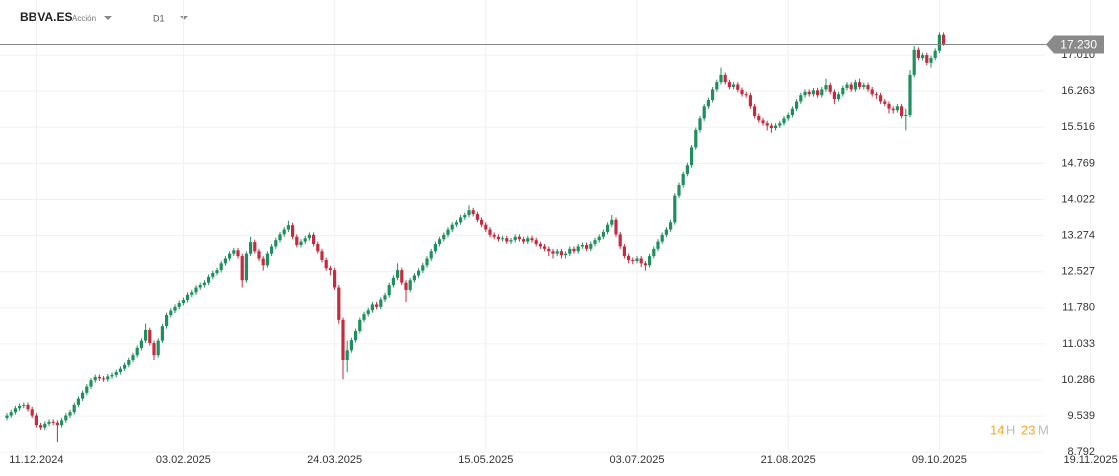  I want to click on y-tick-label: 14.022, so click(1078, 199).